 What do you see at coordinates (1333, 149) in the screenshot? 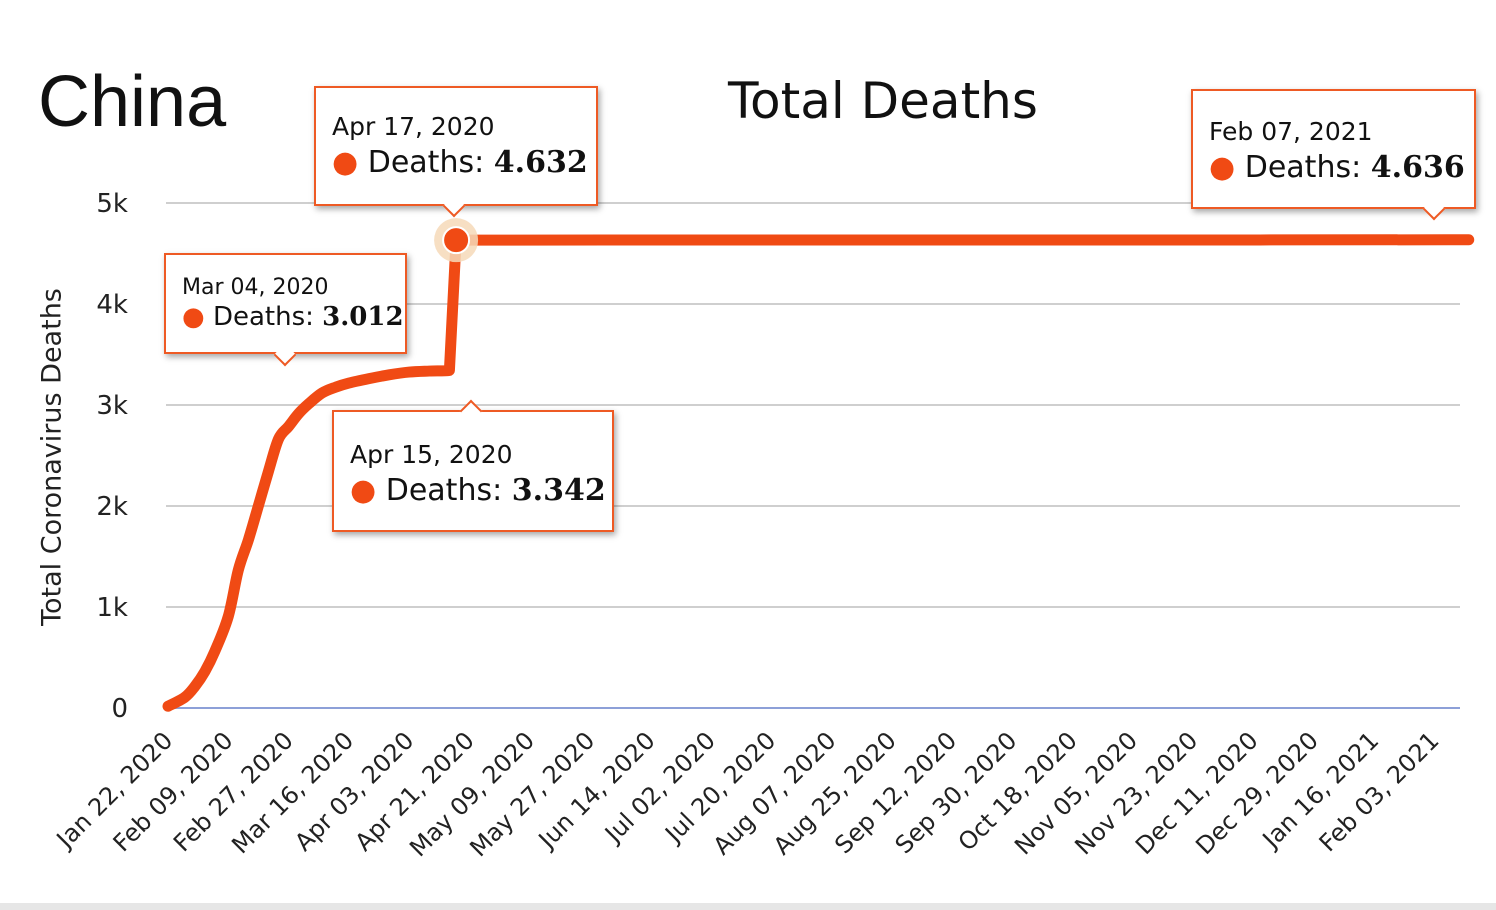
I see `tooltip-feb-07: Feb 07, 2021 ● Deaths: 4.636` at bounding box center [1333, 149].